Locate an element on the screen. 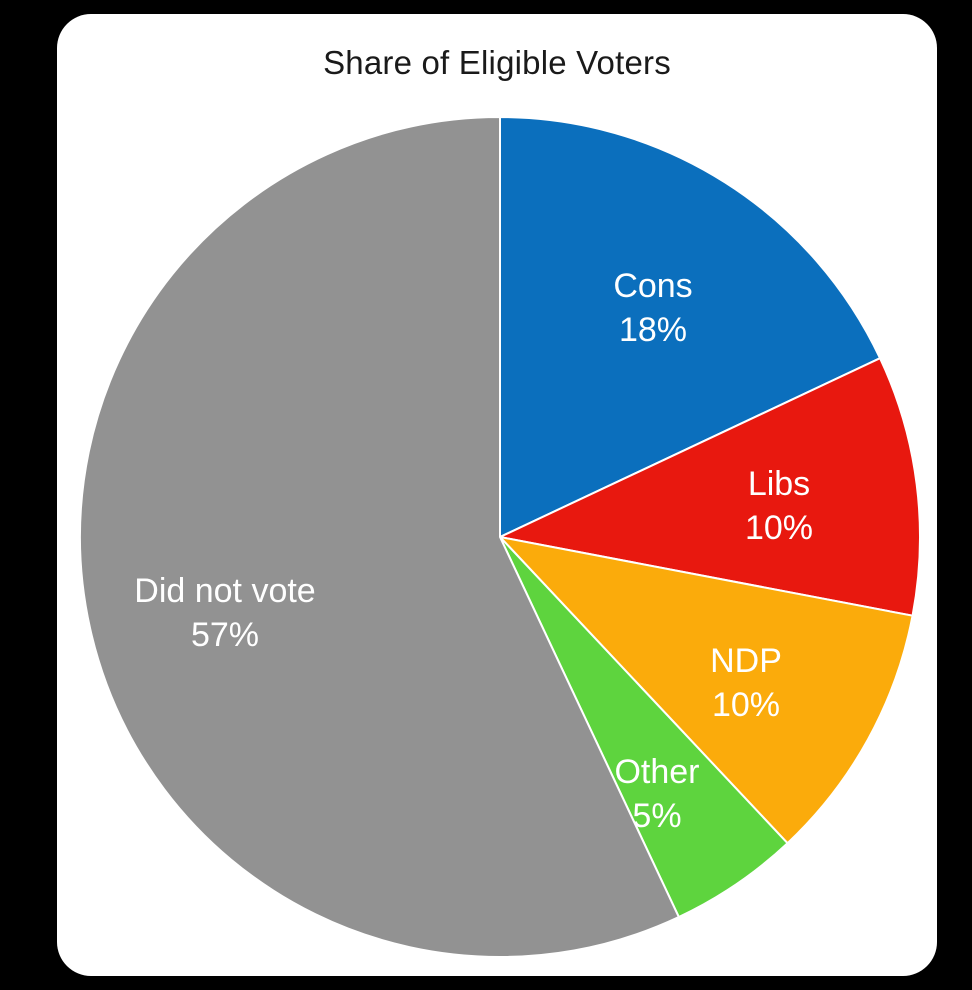 The image size is (972, 990). slice-label-value: 18% is located at coordinates (653, 330).